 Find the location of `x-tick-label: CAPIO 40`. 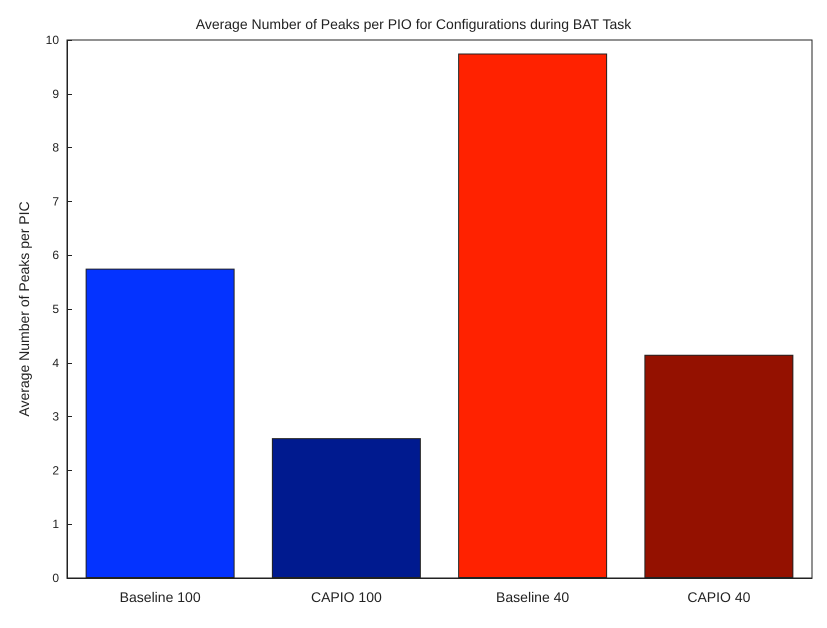

x-tick-label: CAPIO 40 is located at coordinates (719, 597).